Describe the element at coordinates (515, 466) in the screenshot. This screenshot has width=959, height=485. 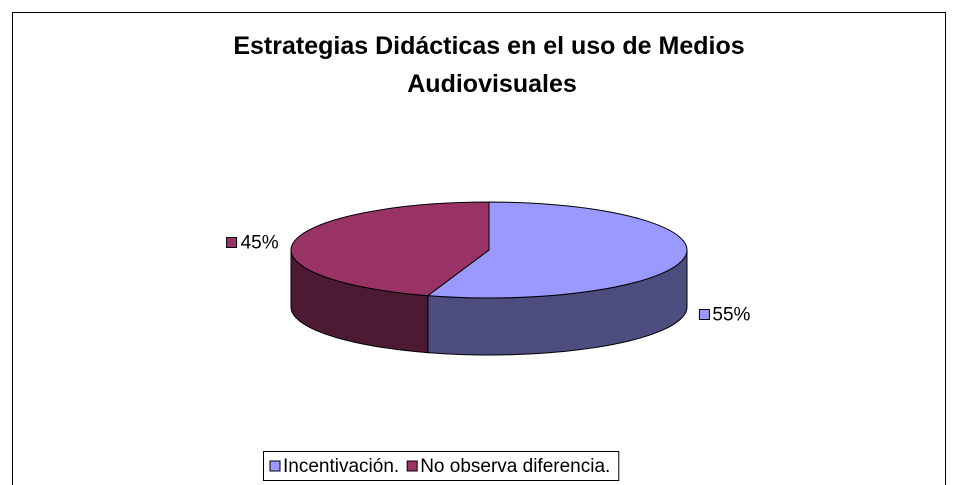
I see `legend-label: No observa diferencia.` at that location.